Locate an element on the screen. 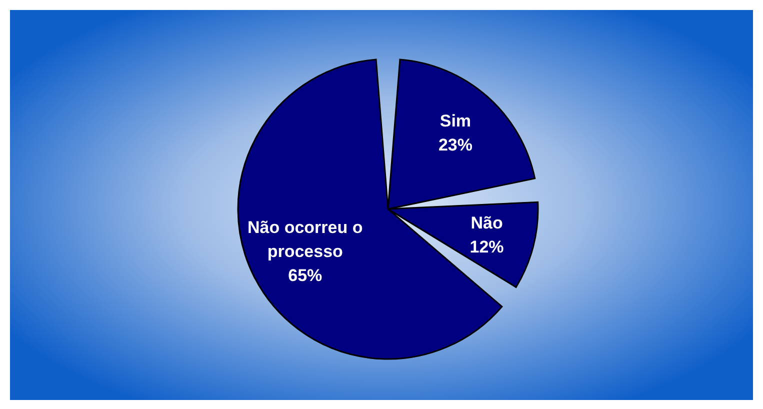 This screenshot has width=763, height=409. data-label: 65% is located at coordinates (305, 276).